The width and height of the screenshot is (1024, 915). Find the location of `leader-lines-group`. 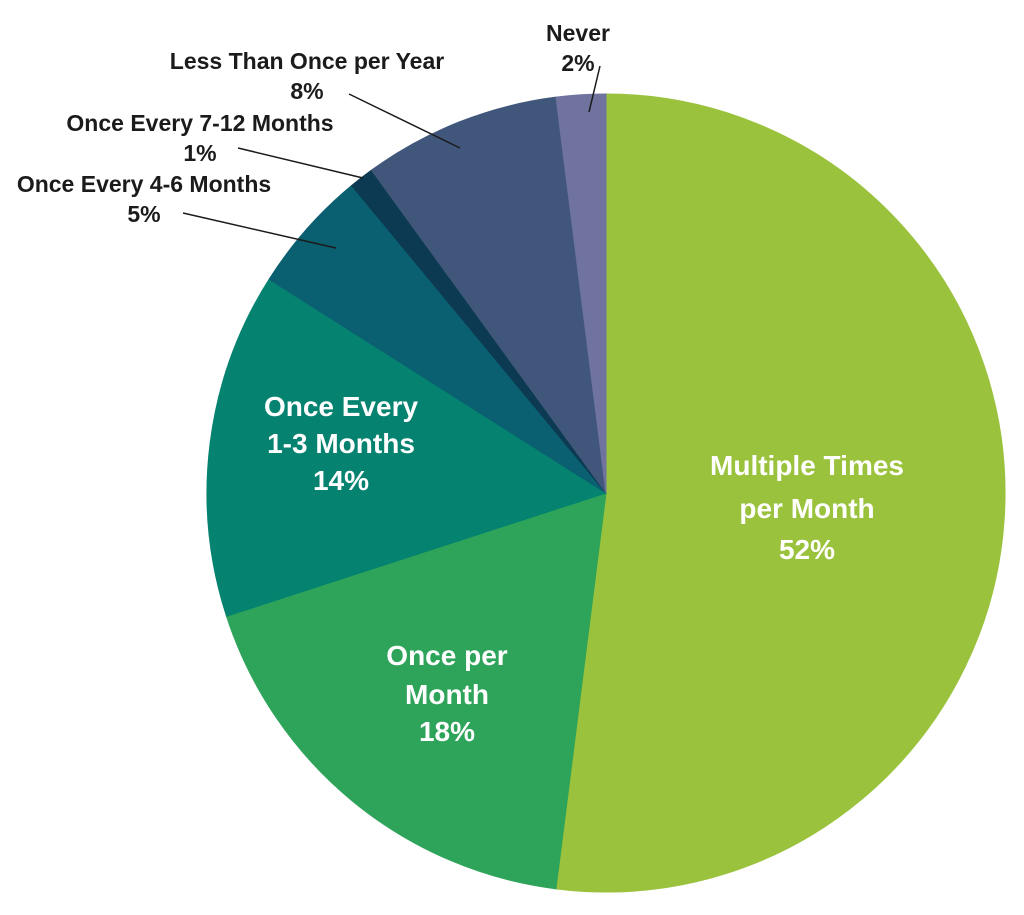

leader-lines-group is located at coordinates (391, 157).